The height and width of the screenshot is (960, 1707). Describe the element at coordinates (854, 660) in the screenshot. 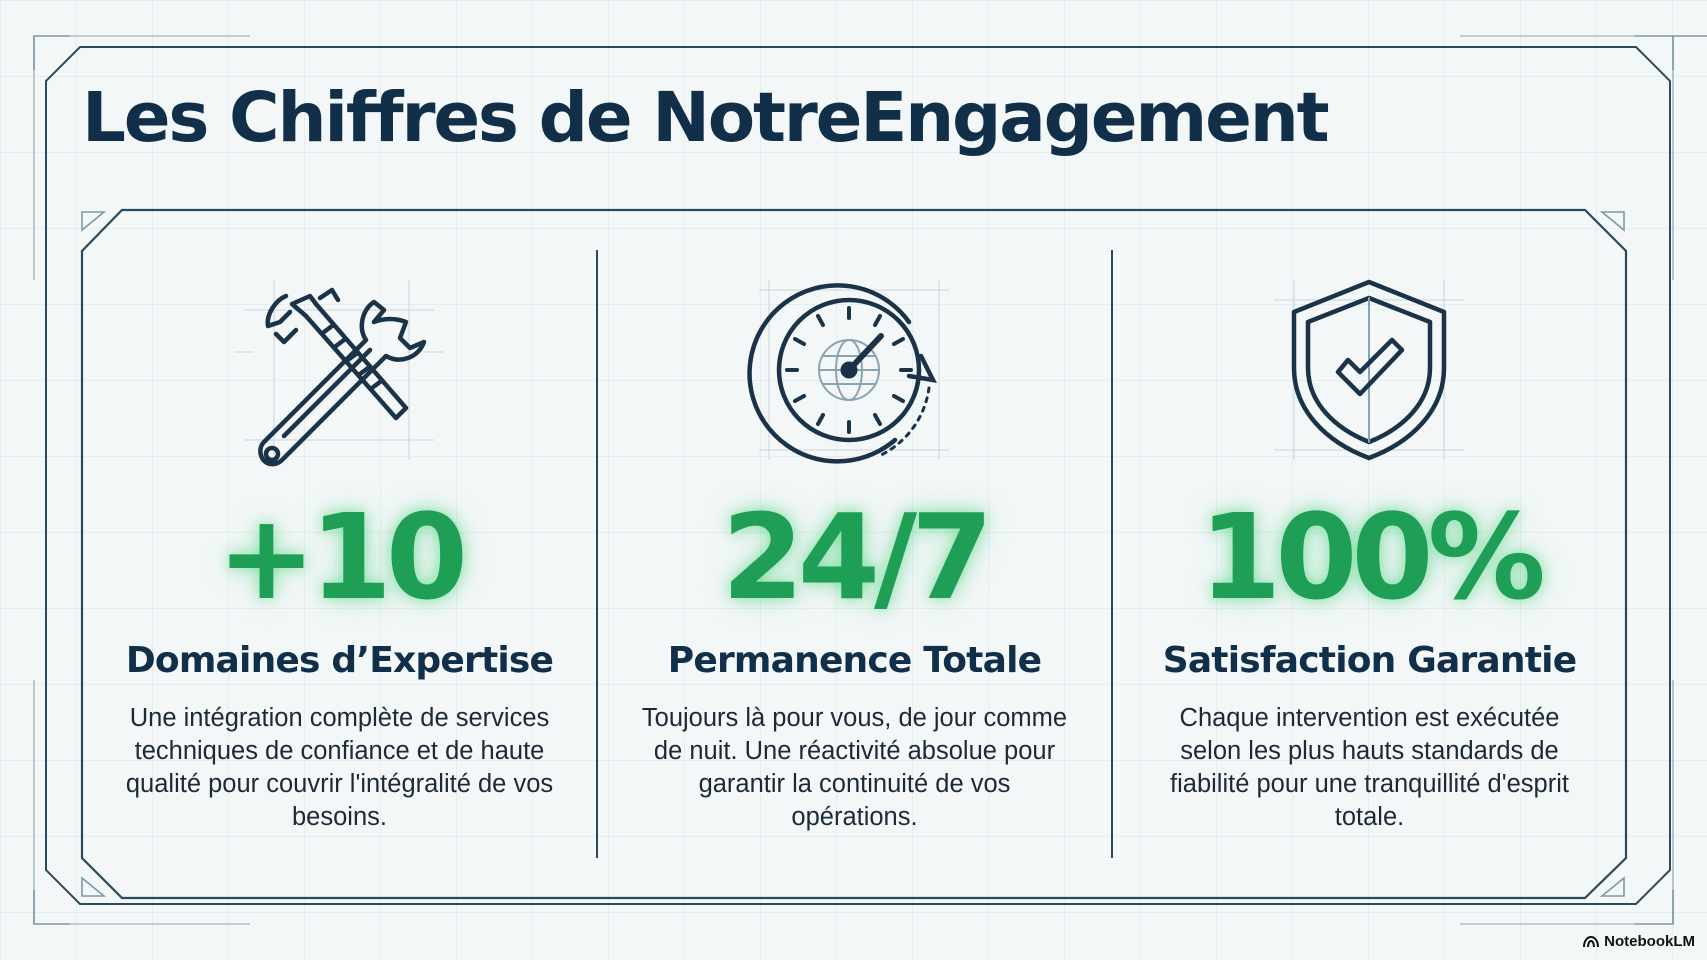

I see `stat-label: Permanence Totale` at that location.